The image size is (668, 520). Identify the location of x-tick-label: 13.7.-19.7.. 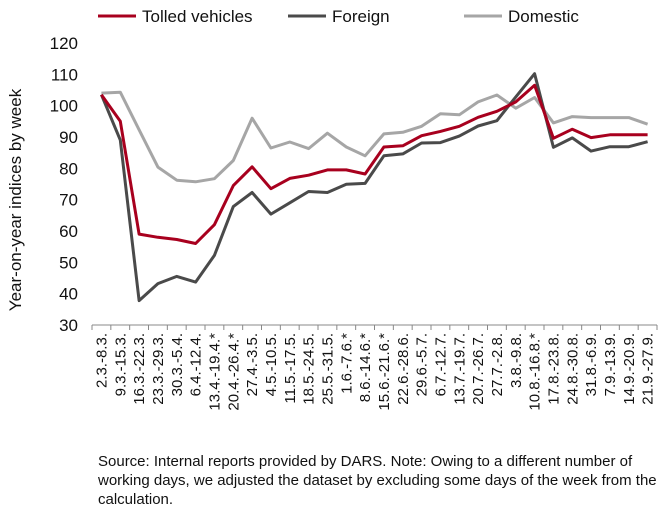
(459, 369).